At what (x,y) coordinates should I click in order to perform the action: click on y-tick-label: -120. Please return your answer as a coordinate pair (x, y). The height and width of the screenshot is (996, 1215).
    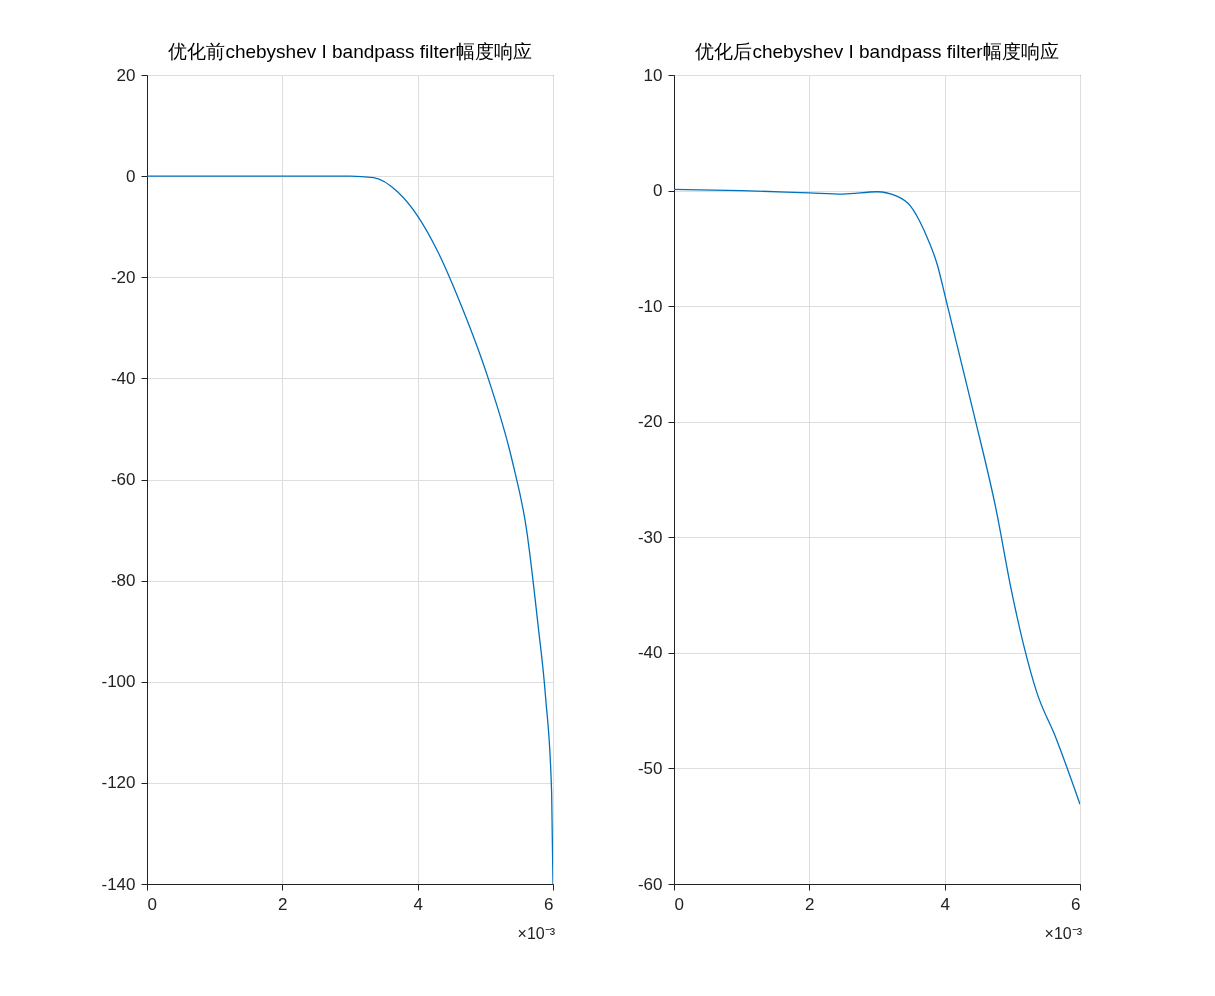
    Looking at the image, I should click on (118, 783).